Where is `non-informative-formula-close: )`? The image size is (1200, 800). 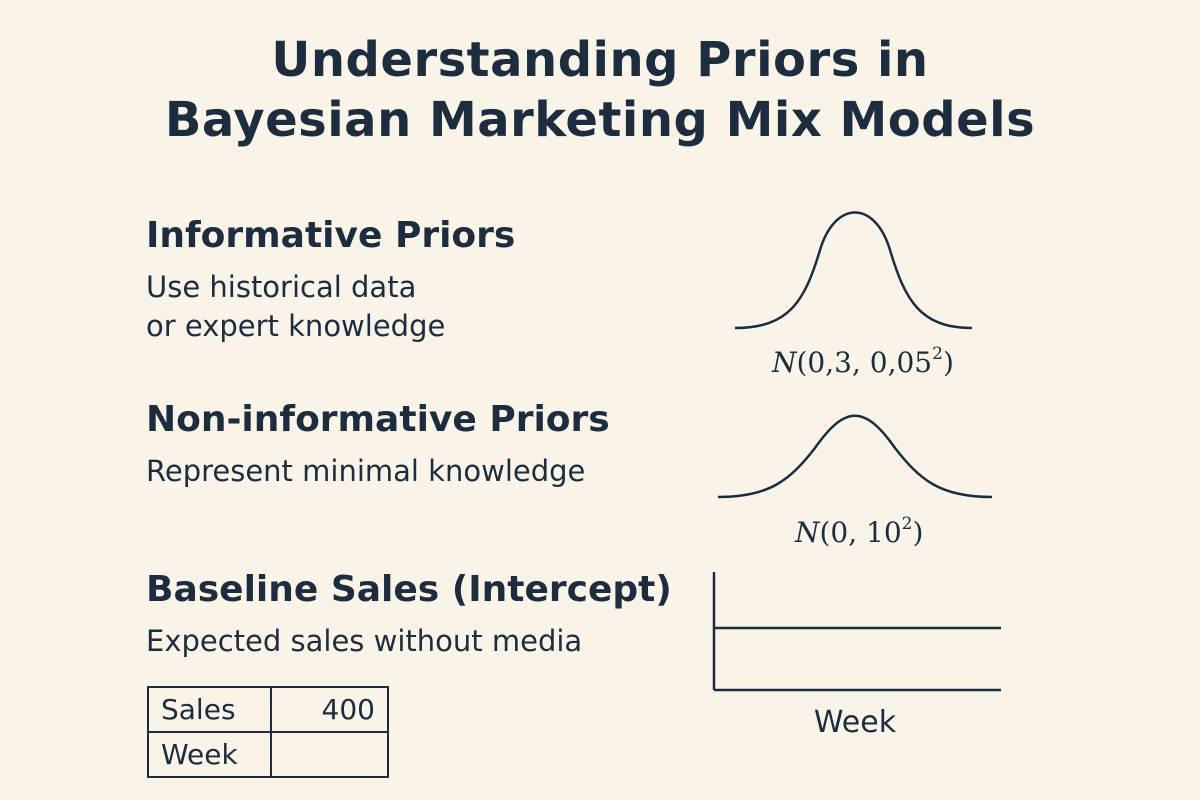 non-informative-formula-close: ) is located at coordinates (918, 532).